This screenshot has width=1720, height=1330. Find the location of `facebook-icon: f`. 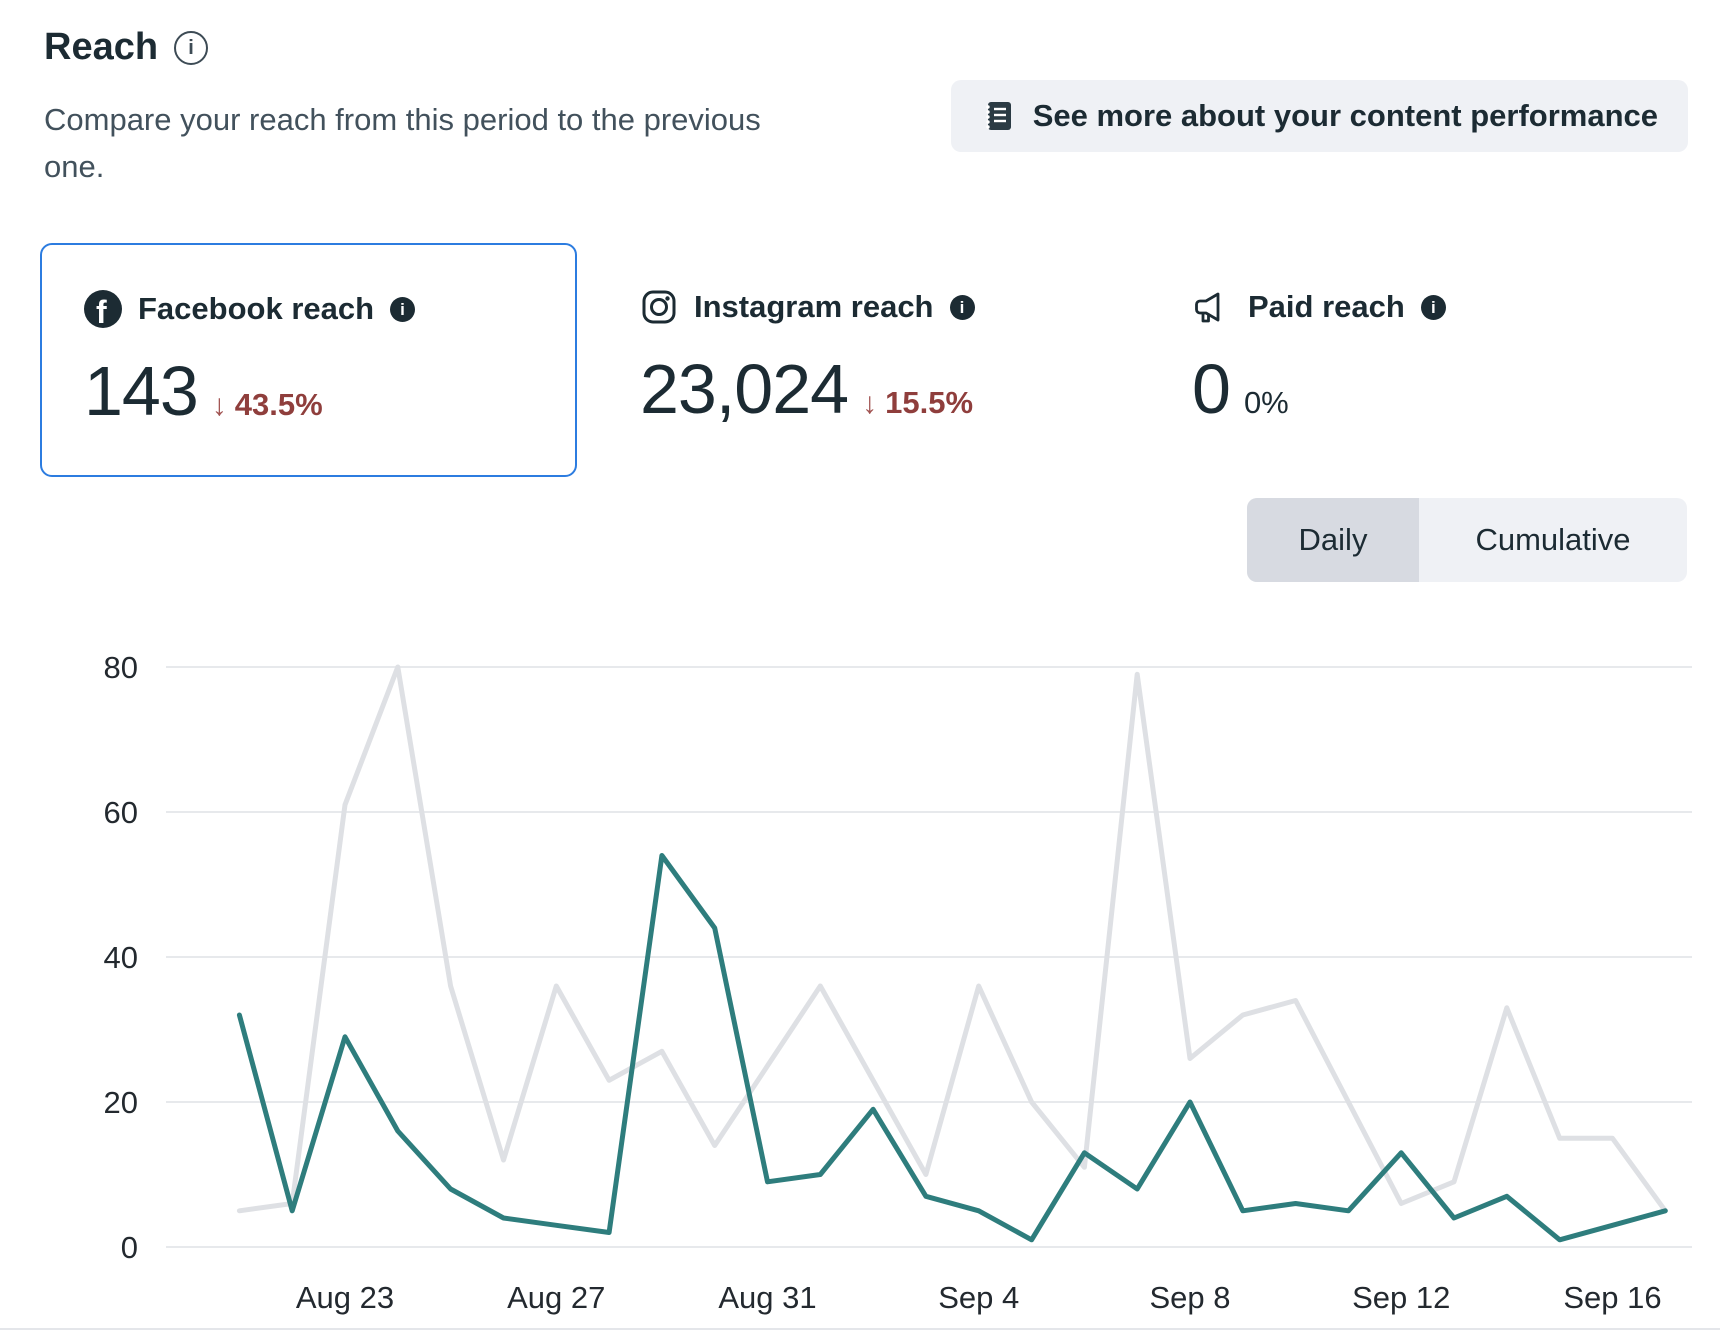

facebook-icon: f is located at coordinates (103, 309).